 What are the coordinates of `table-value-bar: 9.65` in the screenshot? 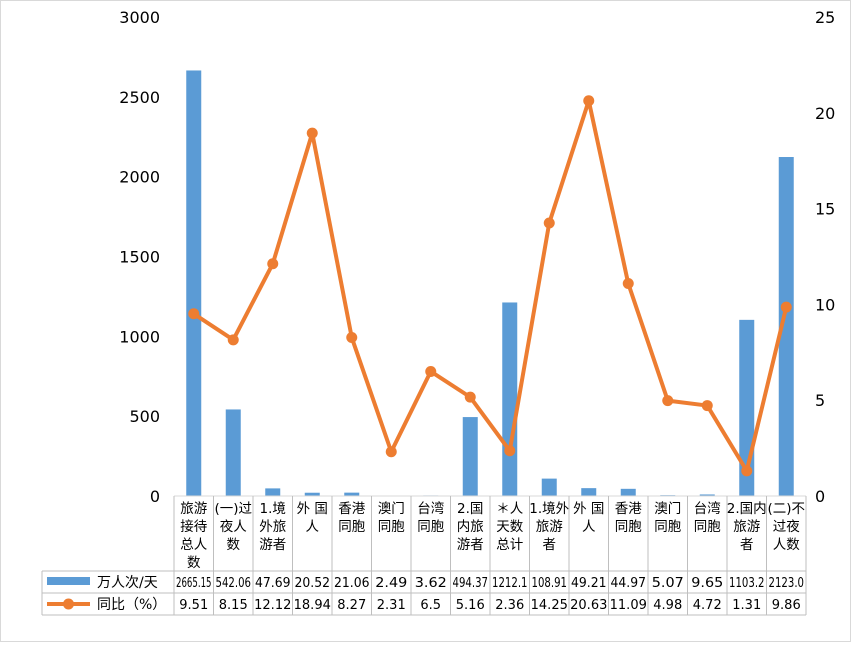 It's located at (707, 583).